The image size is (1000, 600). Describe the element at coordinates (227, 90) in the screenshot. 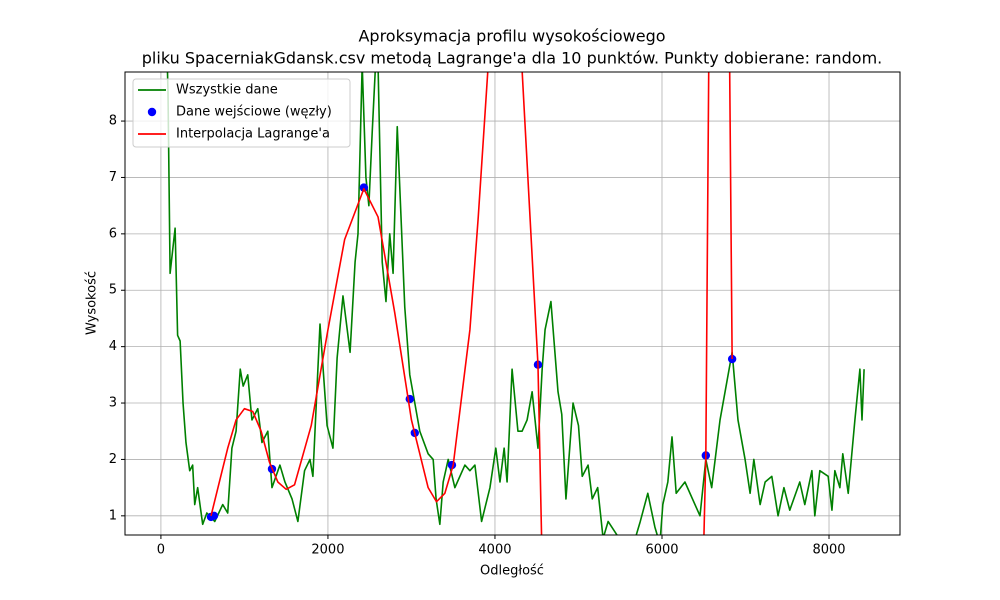

I see `legend-label: Wszystkie dane` at that location.